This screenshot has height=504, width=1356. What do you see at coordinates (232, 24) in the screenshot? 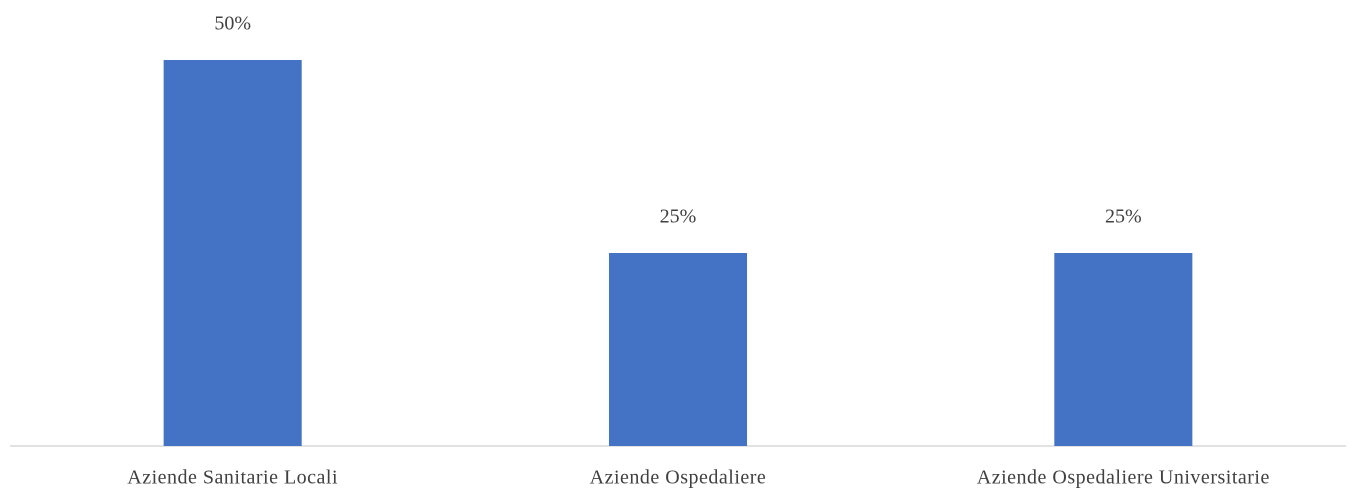
I see `data-label: 50%` at bounding box center [232, 24].